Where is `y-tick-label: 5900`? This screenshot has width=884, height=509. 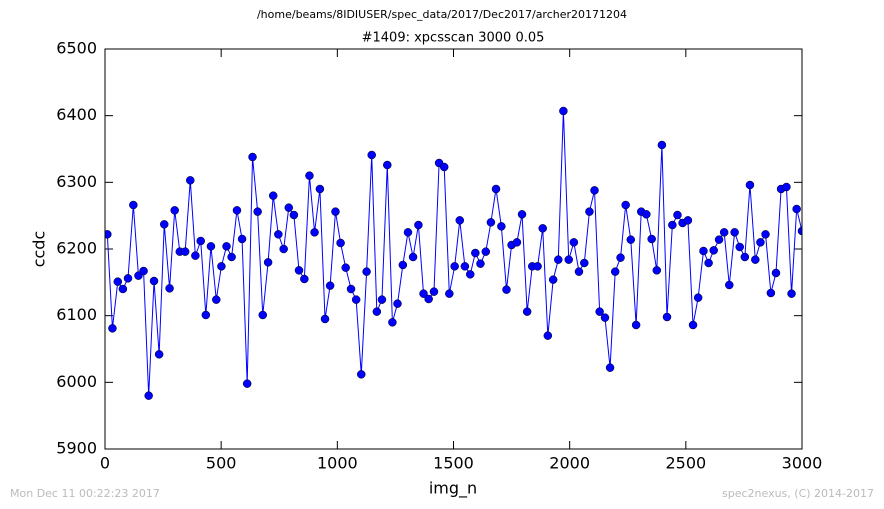
y-tick-label: 5900 is located at coordinates (76, 448).